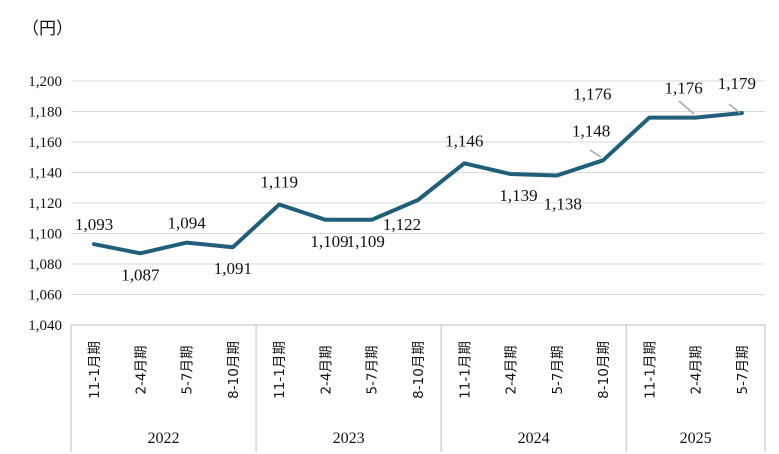  What do you see at coordinates (45, 265) in the screenshot?
I see `y-tick-label: 1,080` at bounding box center [45, 265].